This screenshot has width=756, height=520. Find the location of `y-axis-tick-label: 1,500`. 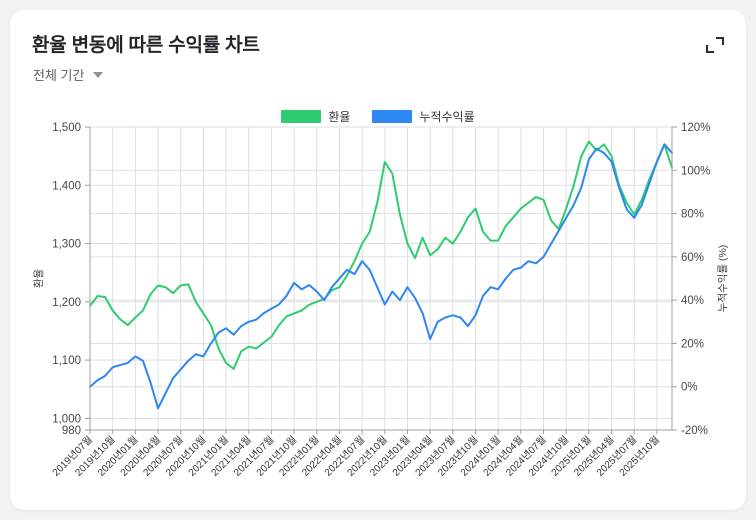

y-axis-tick-label: 1,500 is located at coordinates (66, 128).